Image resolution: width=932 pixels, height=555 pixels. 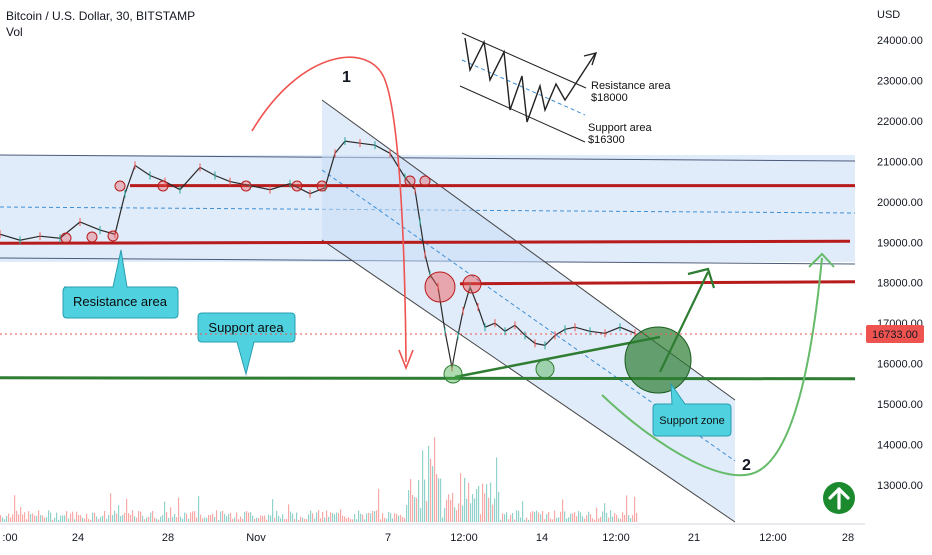 I want to click on y-tick-label: 14000.00, so click(x=900, y=446).